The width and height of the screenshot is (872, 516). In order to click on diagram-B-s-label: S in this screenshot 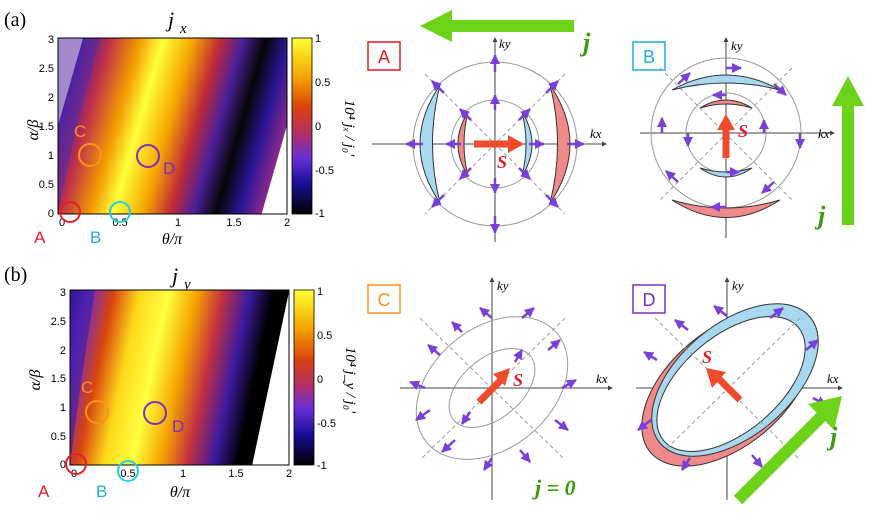, I will do `click(743, 131)`.